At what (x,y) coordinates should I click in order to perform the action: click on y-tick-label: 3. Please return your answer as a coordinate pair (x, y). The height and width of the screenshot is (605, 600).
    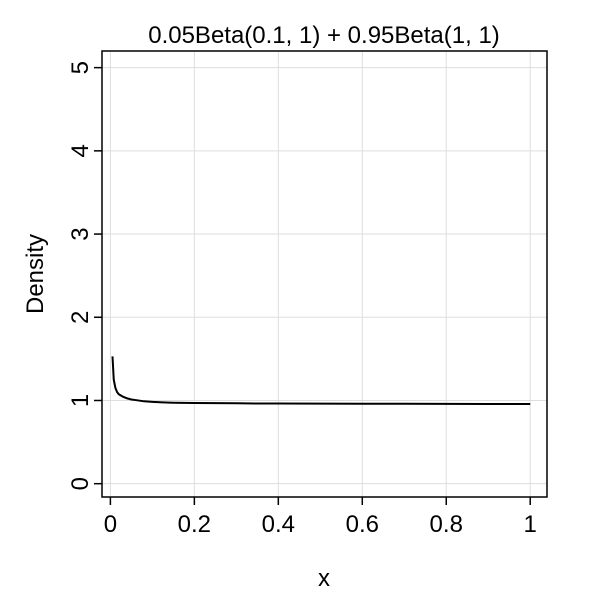
    Looking at the image, I should click on (80, 233).